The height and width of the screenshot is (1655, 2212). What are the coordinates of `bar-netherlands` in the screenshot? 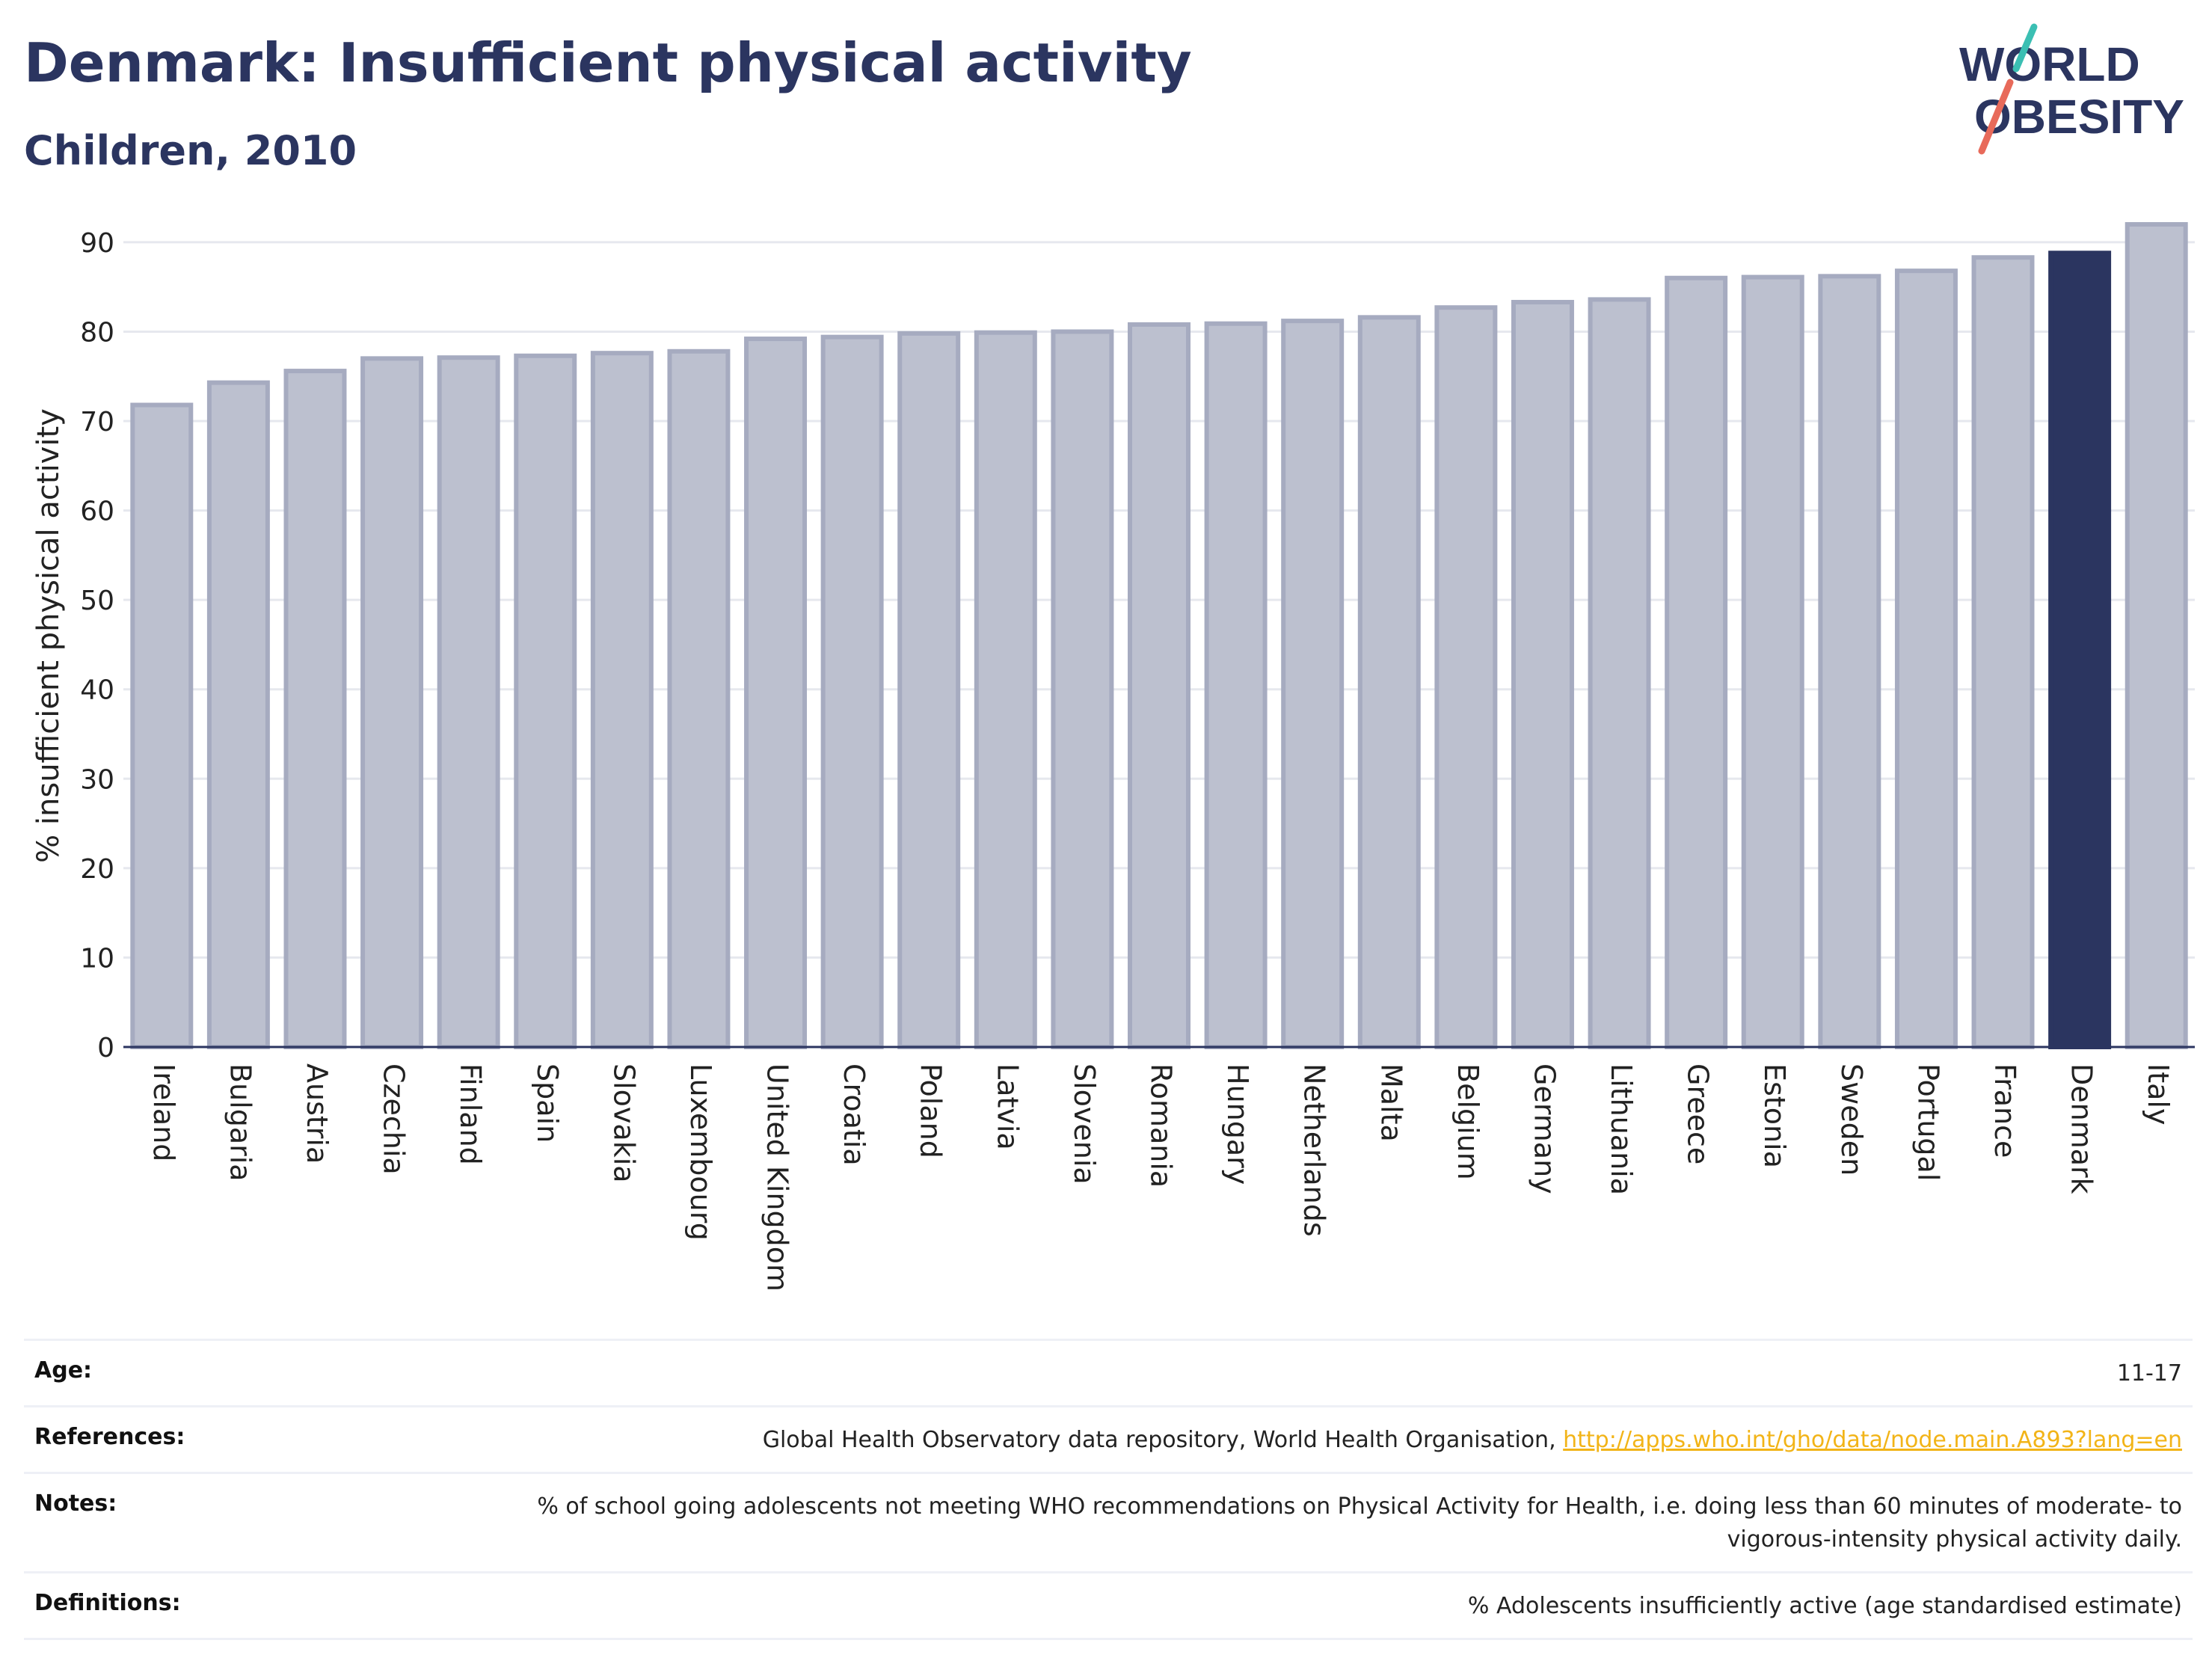 It's located at (1313, 684).